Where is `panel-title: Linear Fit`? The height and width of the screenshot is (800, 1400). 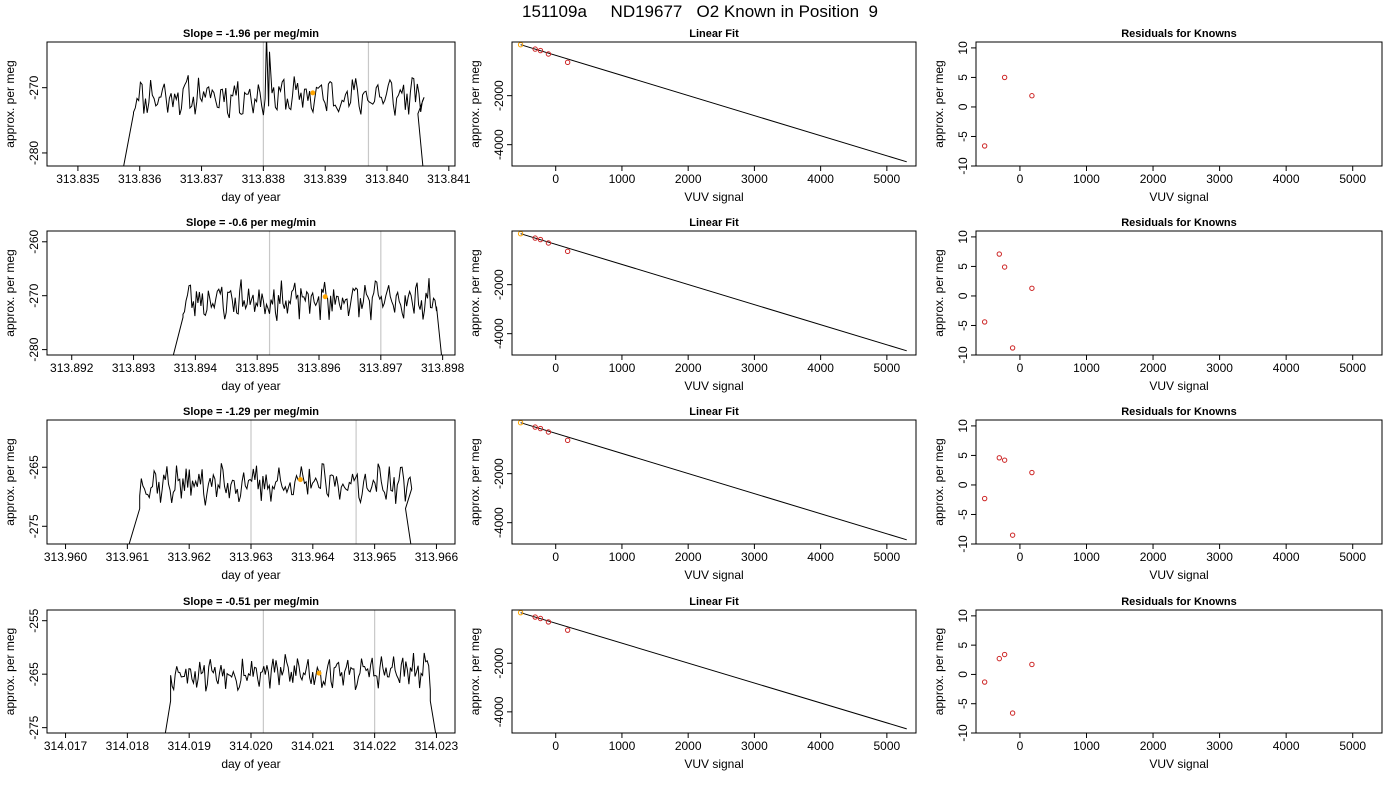 panel-title: Linear Fit is located at coordinates (714, 223).